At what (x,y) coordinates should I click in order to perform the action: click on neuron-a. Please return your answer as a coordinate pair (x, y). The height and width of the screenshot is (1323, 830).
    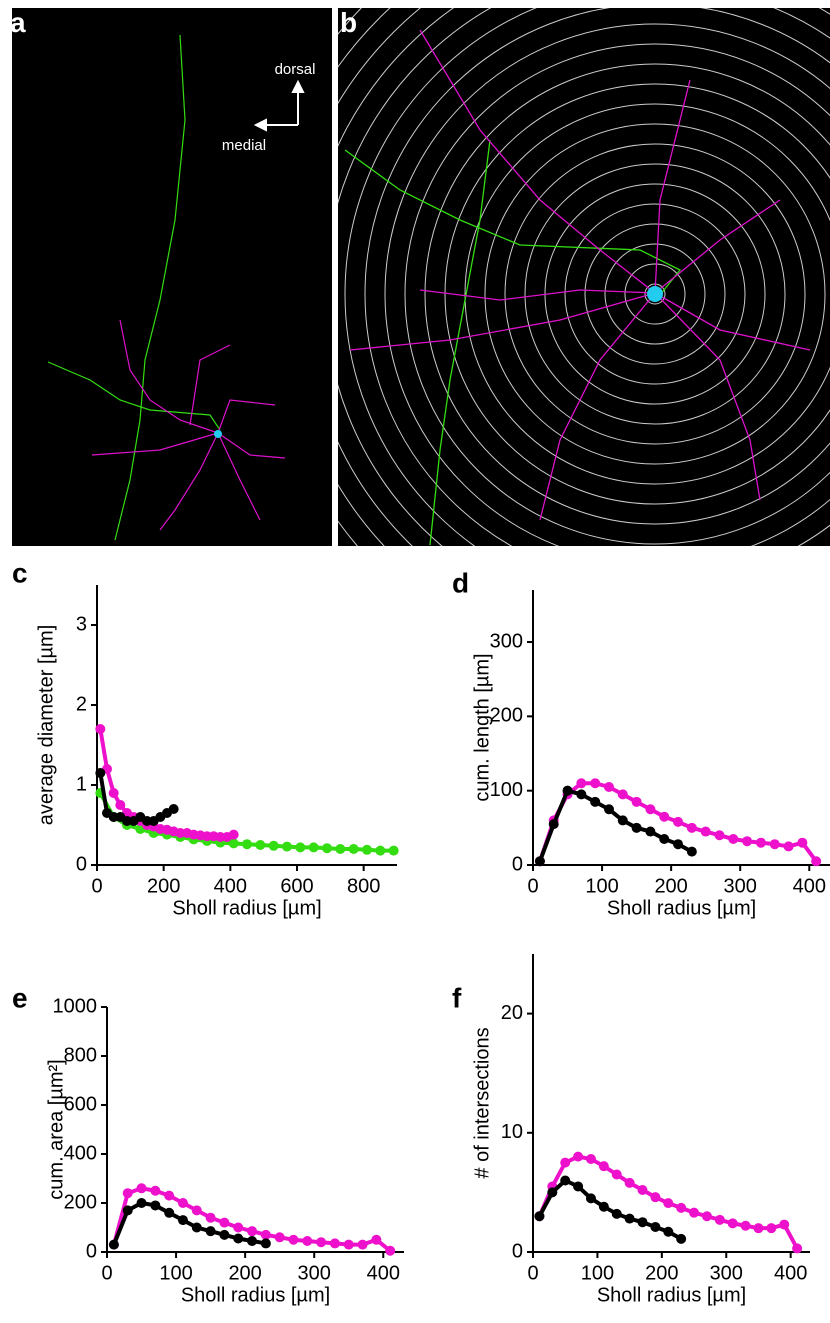
    Looking at the image, I should click on (166, 287).